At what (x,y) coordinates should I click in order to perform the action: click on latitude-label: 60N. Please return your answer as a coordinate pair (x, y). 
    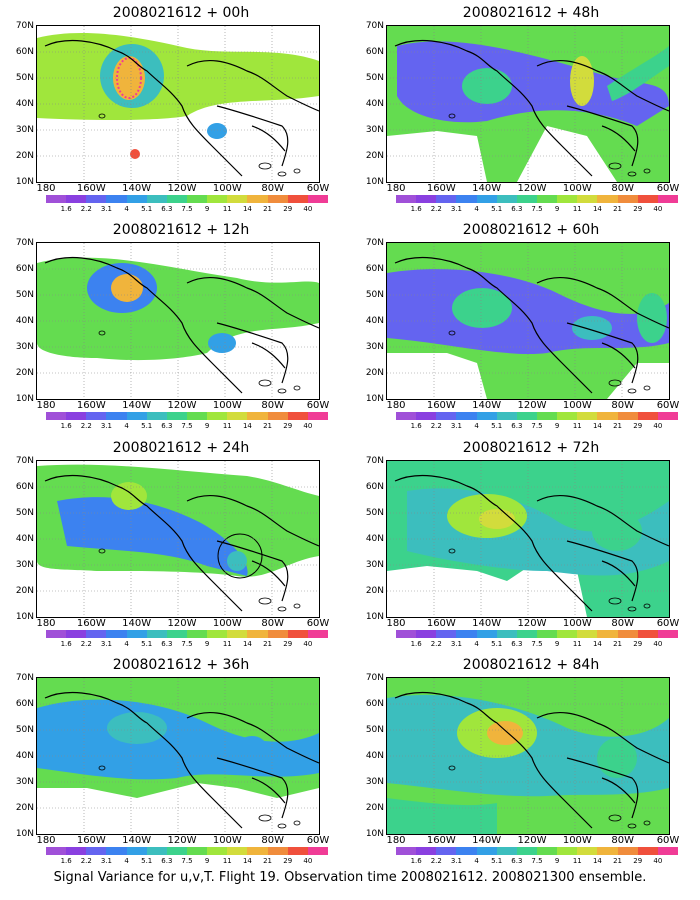
    Looking at the image, I should click on (24, 52).